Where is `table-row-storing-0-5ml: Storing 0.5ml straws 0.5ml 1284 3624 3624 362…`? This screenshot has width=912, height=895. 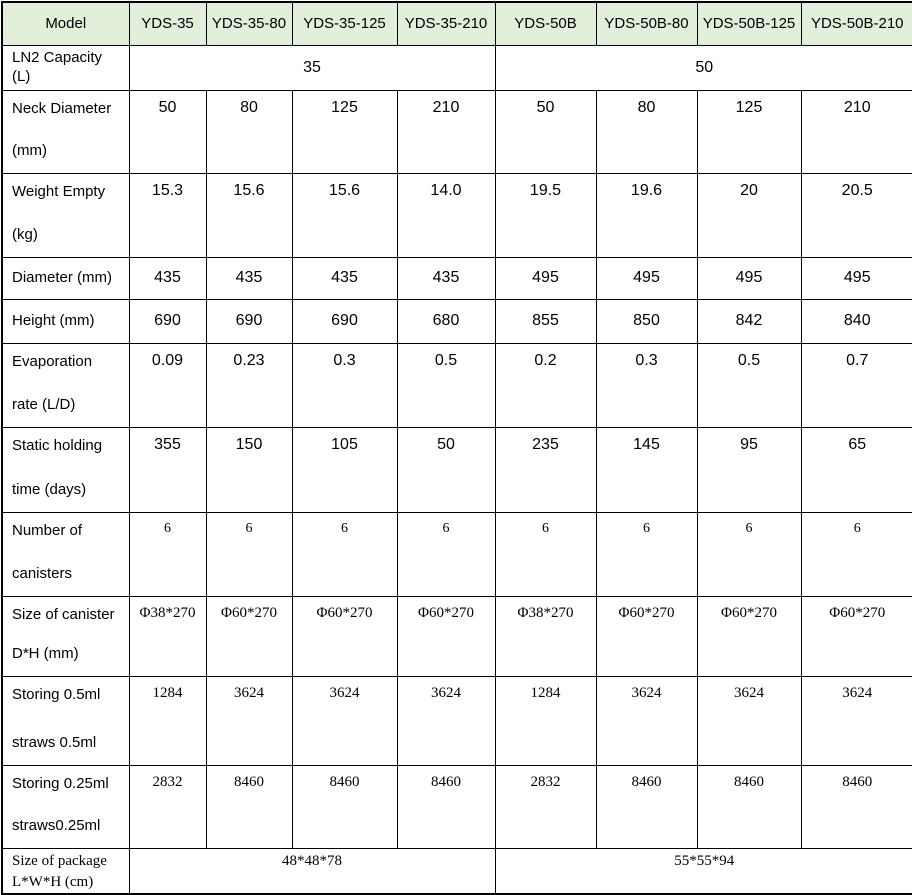
table-row-storing-0-5ml: Storing 0.5ml straws 0.5ml 1284 3624 3624 362… is located at coordinates (456, 720).